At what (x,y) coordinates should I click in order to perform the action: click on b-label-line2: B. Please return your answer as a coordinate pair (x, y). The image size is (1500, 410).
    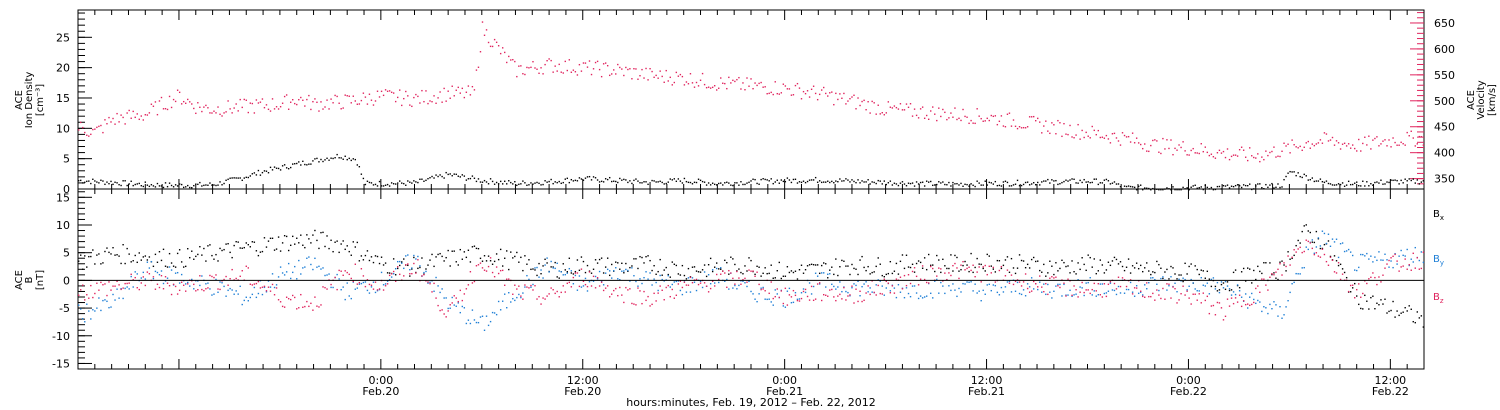
    Looking at the image, I should click on (29, 279).